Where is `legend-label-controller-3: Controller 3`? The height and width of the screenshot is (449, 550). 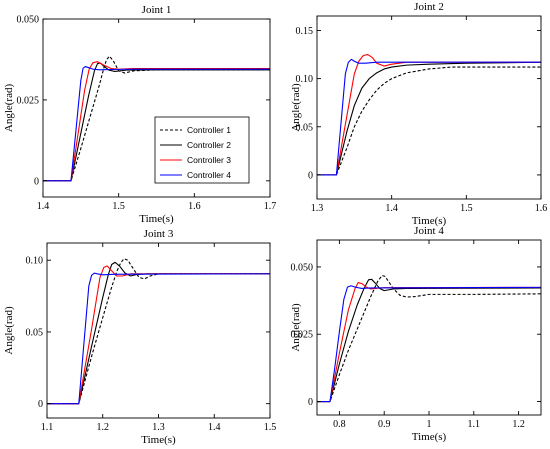
legend-label-controller-3: Controller 3 is located at coordinates (209, 160).